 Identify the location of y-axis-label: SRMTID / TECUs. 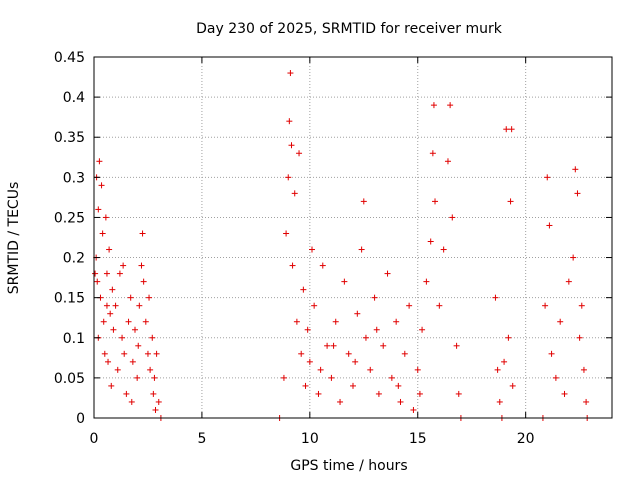
(14, 238).